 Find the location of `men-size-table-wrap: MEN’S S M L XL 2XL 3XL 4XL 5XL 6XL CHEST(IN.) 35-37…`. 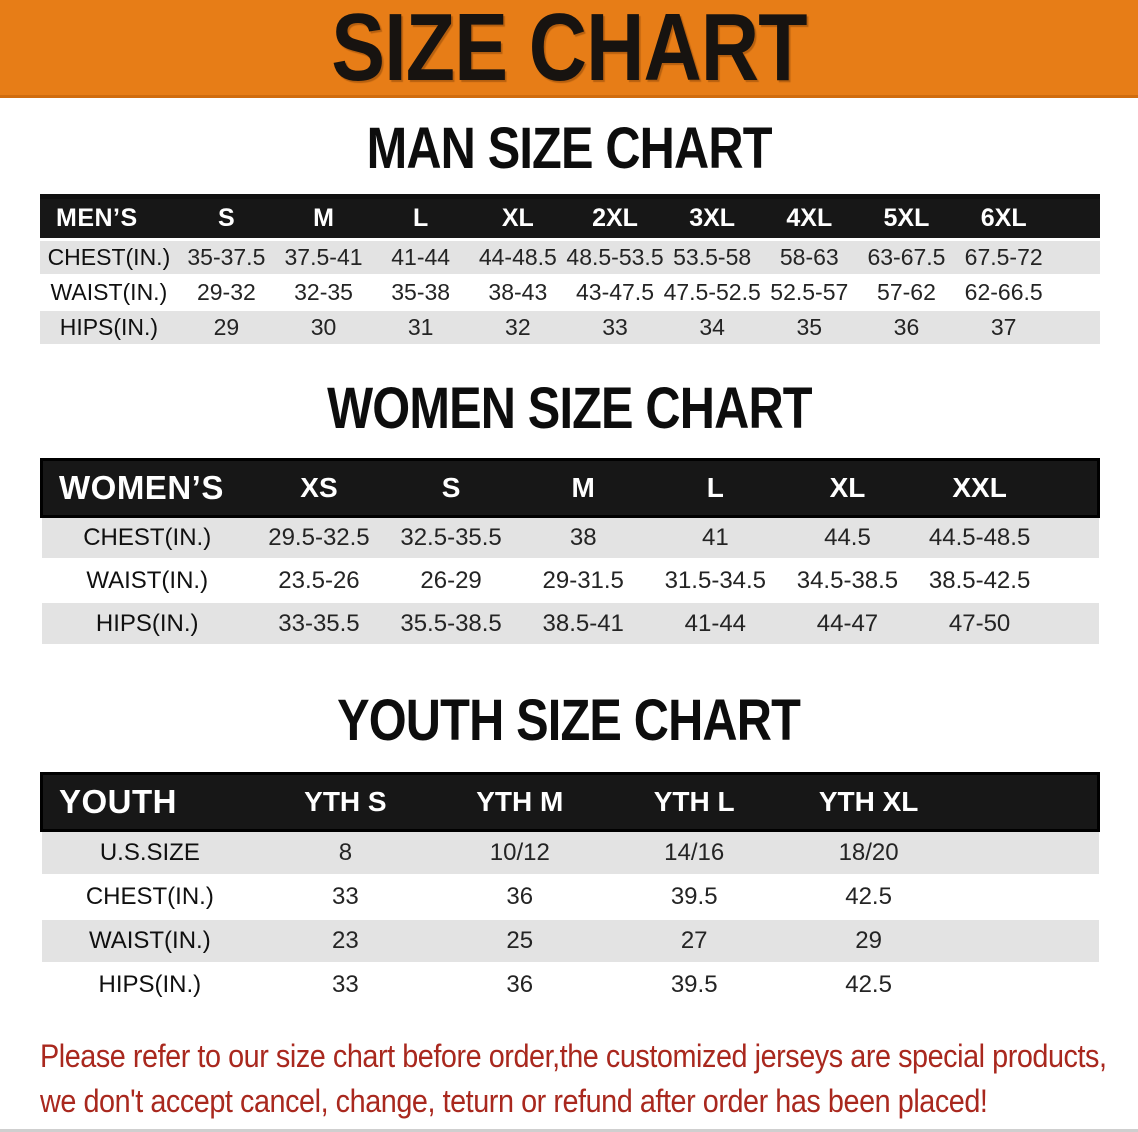

men-size-table-wrap: MEN’S S M L XL 2XL 3XL 4XL 5XL 6XL CHEST(IN.) 35-37… is located at coordinates (570, 270).